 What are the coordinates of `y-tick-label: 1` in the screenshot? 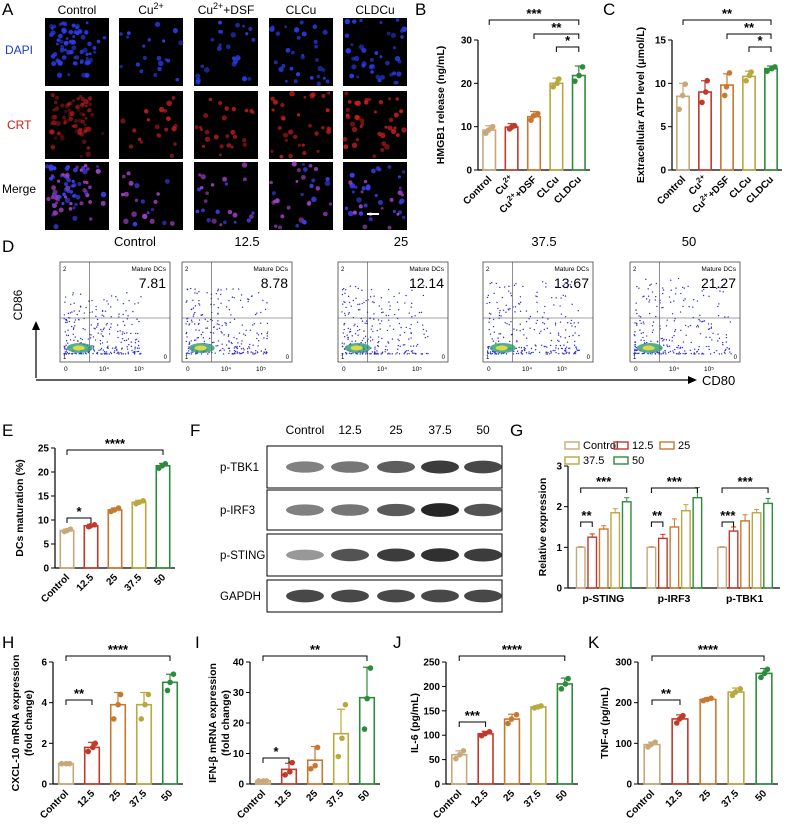 It's located at (559, 548).